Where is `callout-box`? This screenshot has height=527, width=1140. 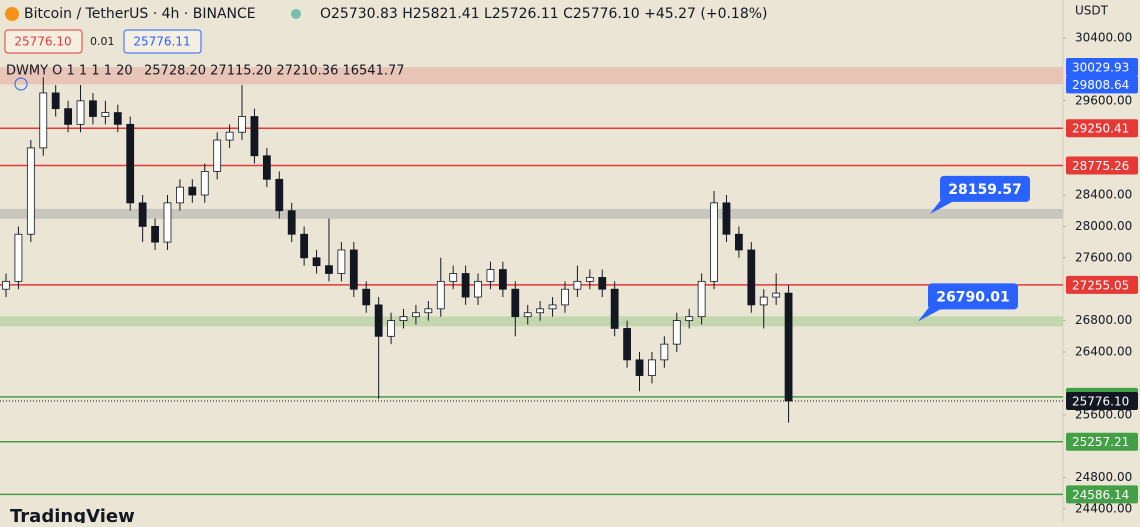
callout-box is located at coordinates (973, 296).